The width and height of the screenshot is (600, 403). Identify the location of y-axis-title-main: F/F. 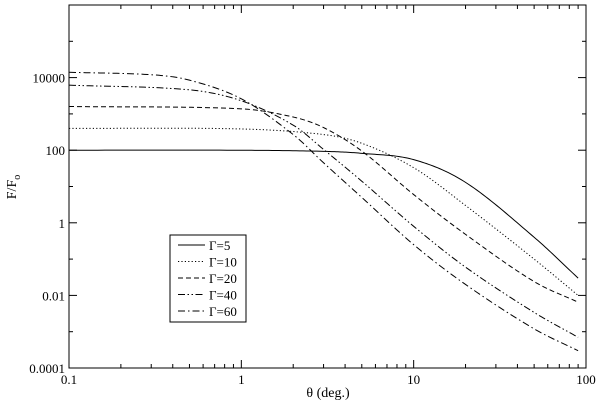
(12, 190).